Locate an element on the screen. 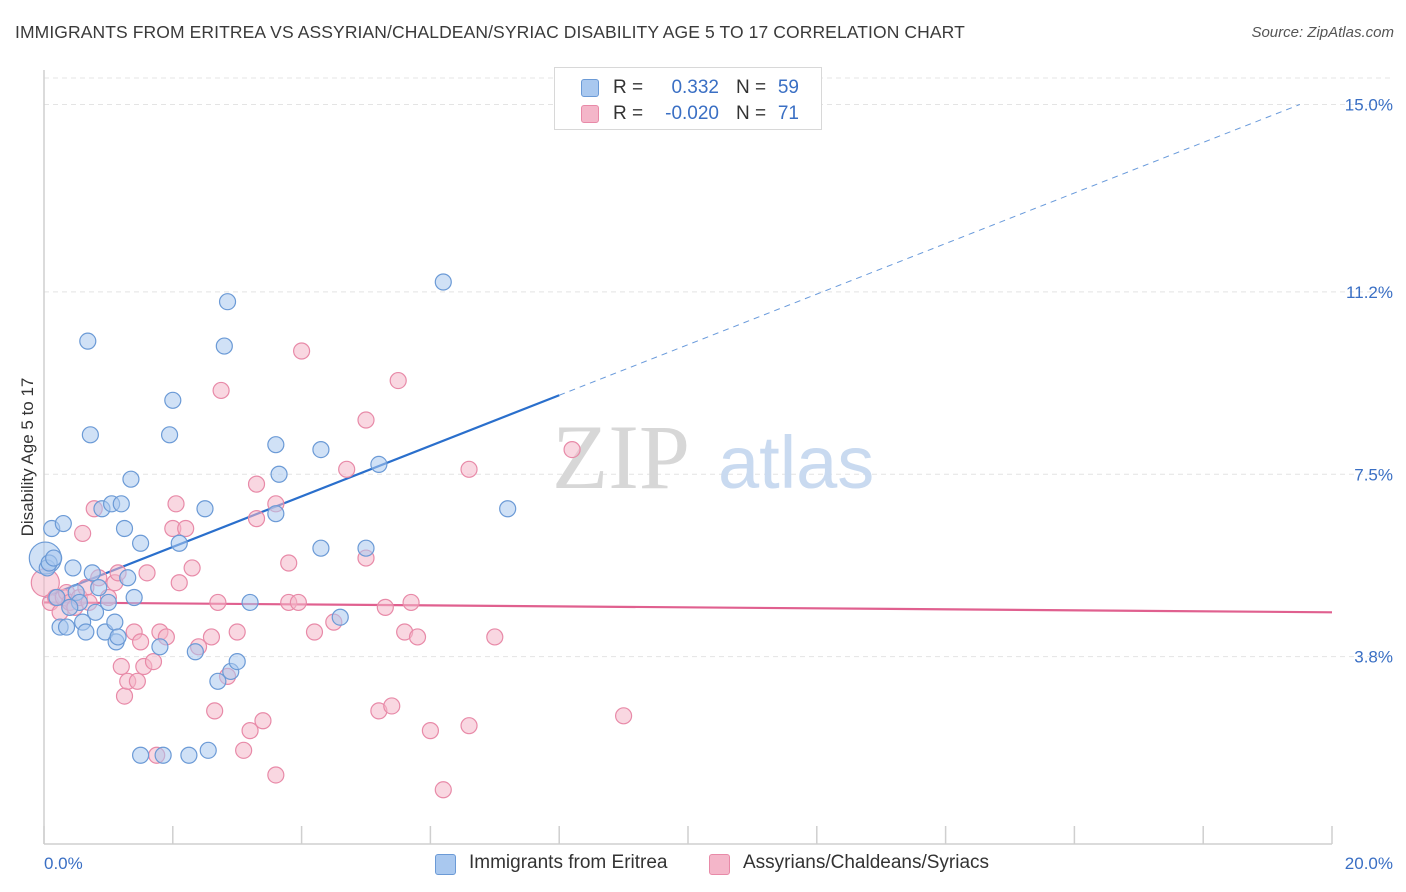 The width and height of the screenshot is (1406, 892). bottom-legend-label: Immigrants from Eritrea is located at coordinates (568, 862).